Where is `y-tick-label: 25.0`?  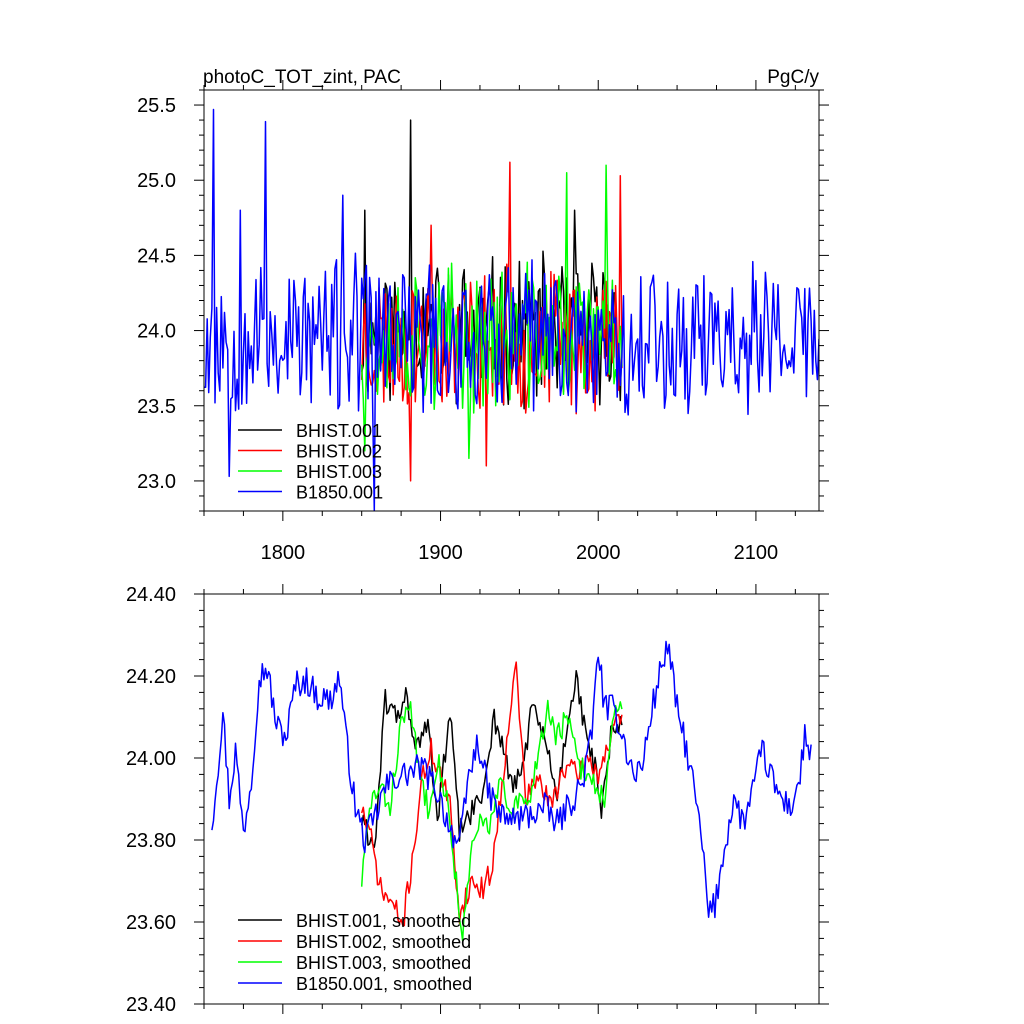 y-tick-label: 25.0 is located at coordinates (156, 181).